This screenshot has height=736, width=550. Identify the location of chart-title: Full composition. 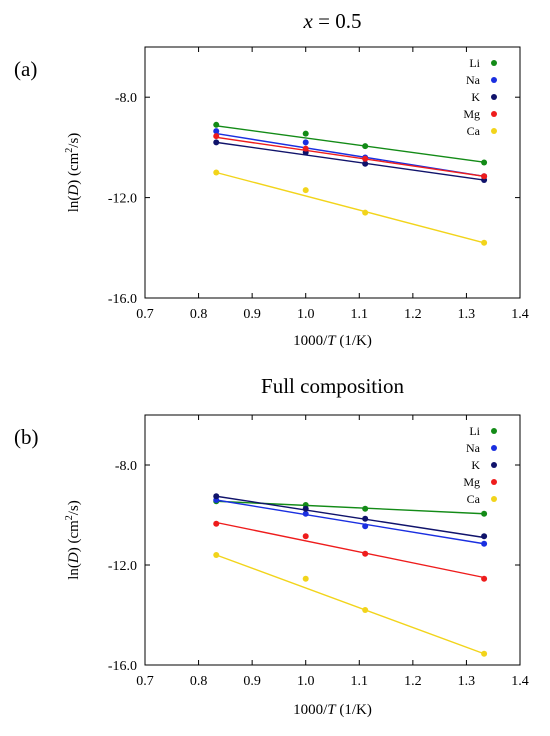
(332, 386).